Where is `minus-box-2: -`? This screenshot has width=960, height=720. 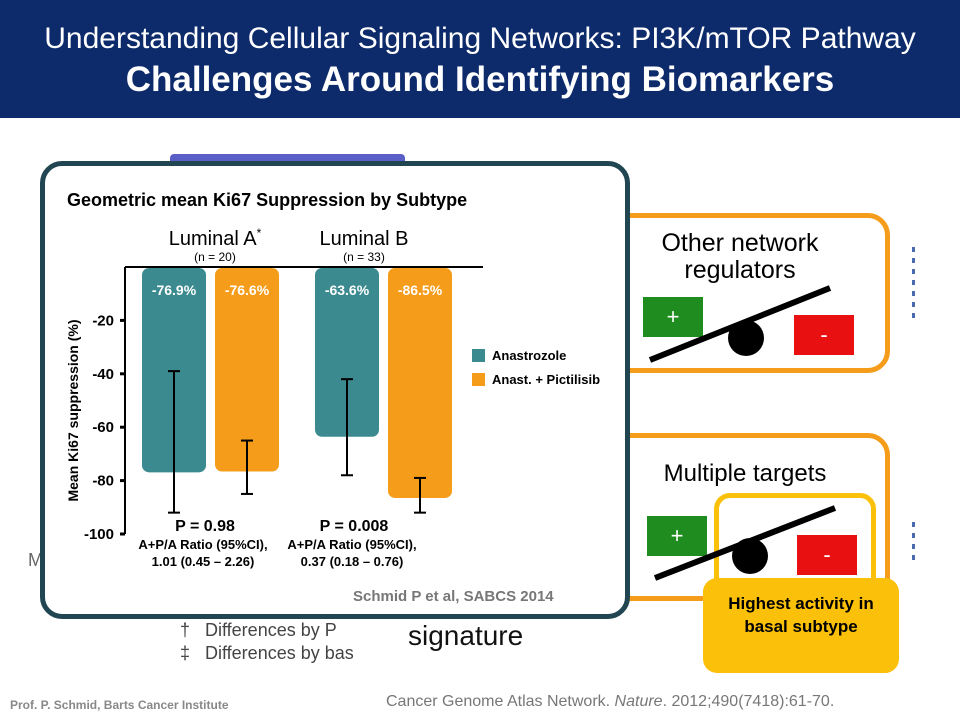
minus-box-2: - is located at coordinates (827, 555).